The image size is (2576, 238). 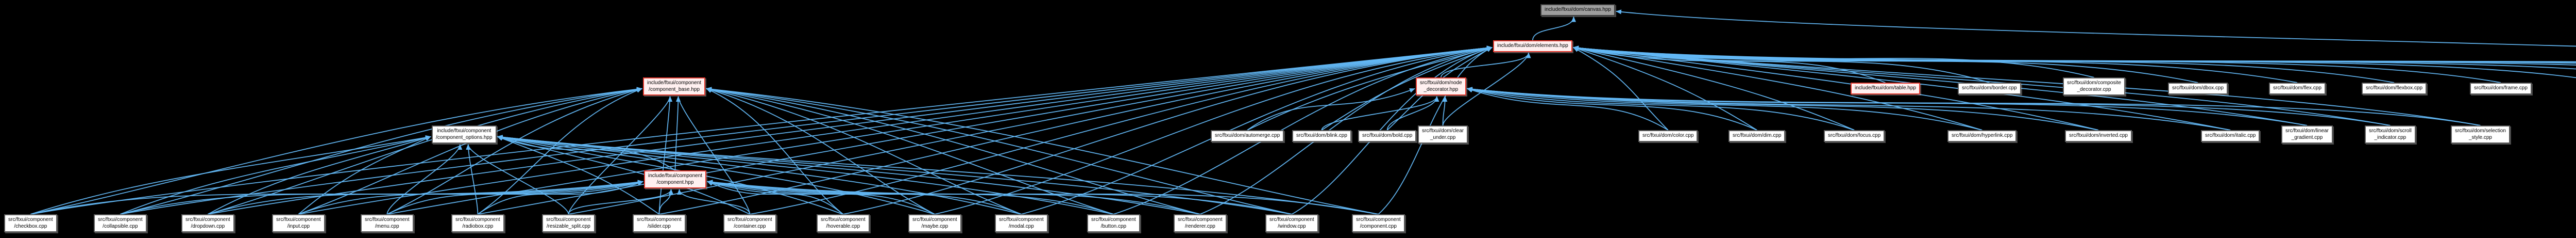 I want to click on graph-node-label: /resizable_split.cpp, so click(x=568, y=226).